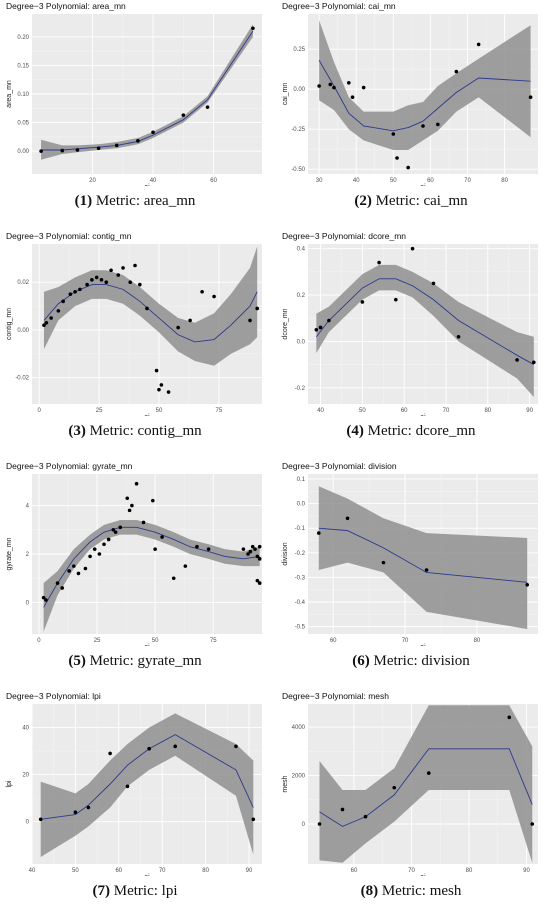 The height and width of the screenshot is (912, 550). Describe the element at coordinates (285, 783) in the screenshot. I see `y-axis-label: mesh` at that location.